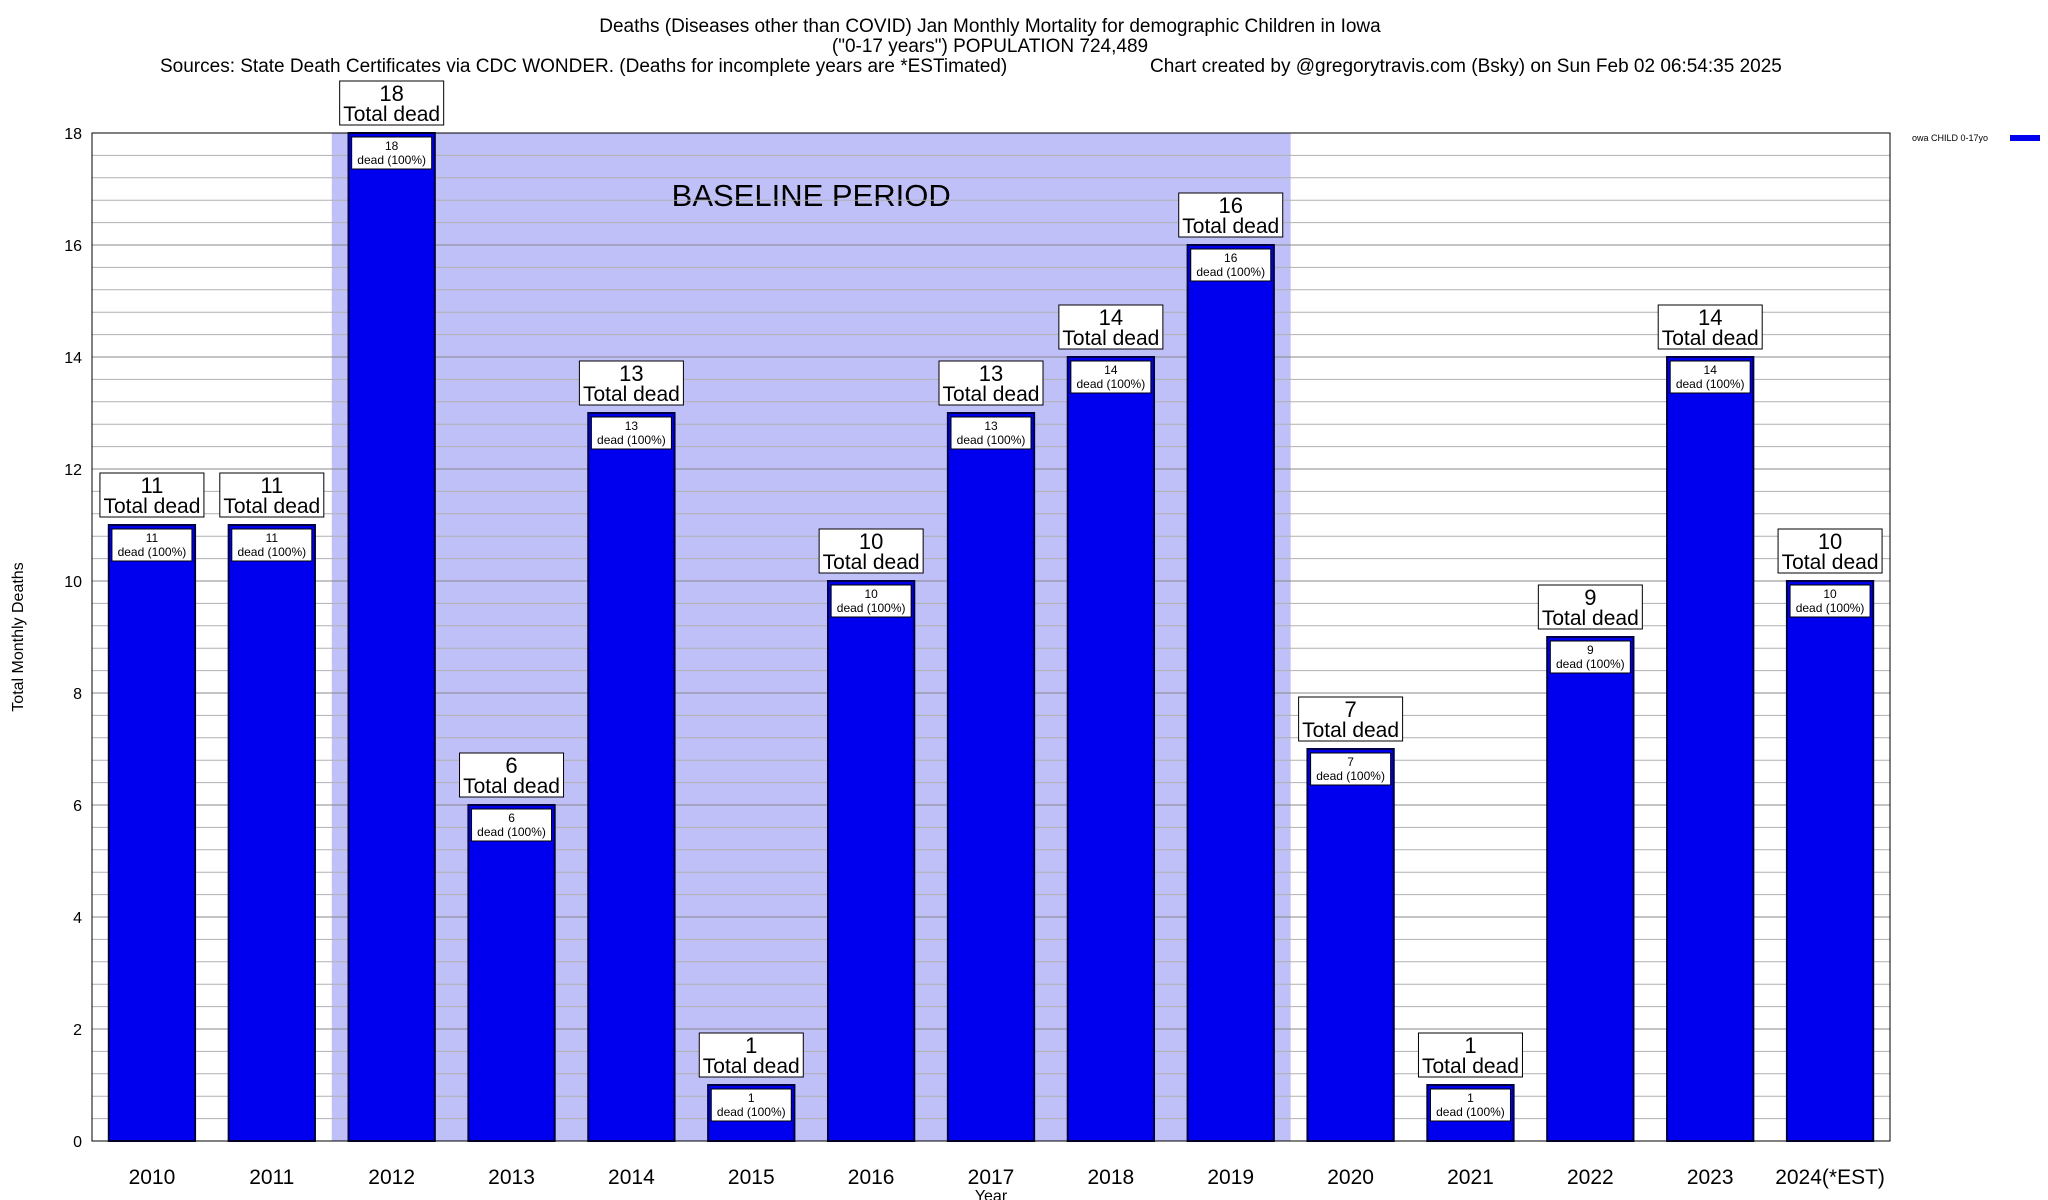 This screenshot has height=1200, width=2048. Describe the element at coordinates (511, 973) in the screenshot. I see `bar-2013` at that location.